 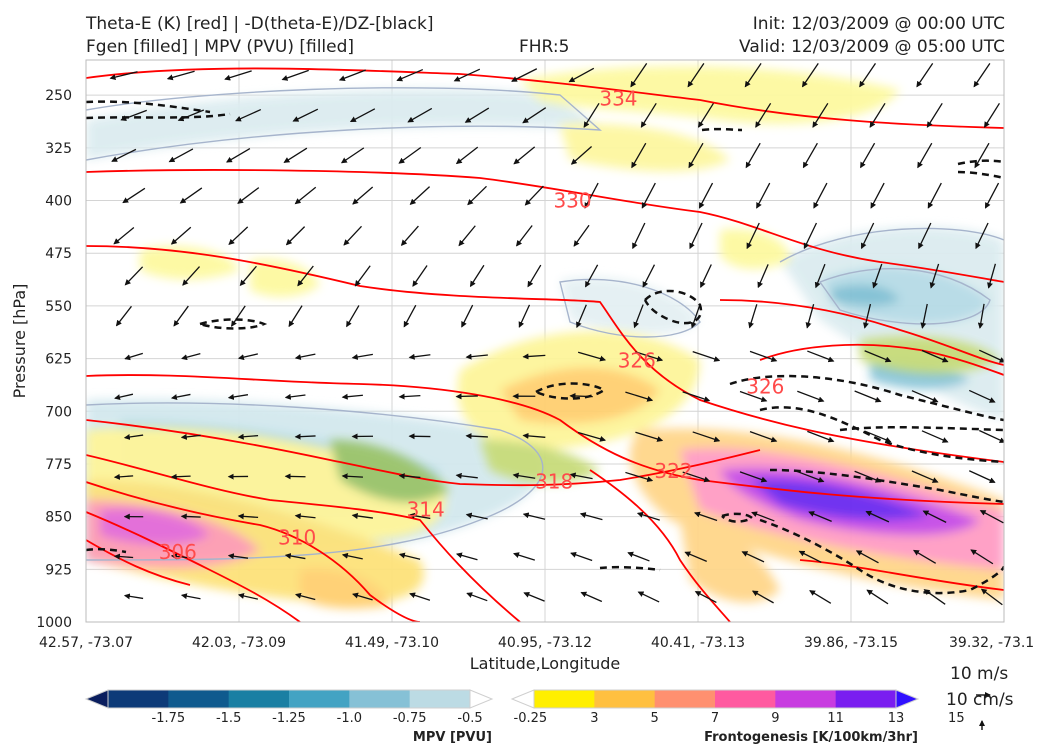 What do you see at coordinates (907, 699) in the screenshot?
I see `colorbar-extend-right` at bounding box center [907, 699].